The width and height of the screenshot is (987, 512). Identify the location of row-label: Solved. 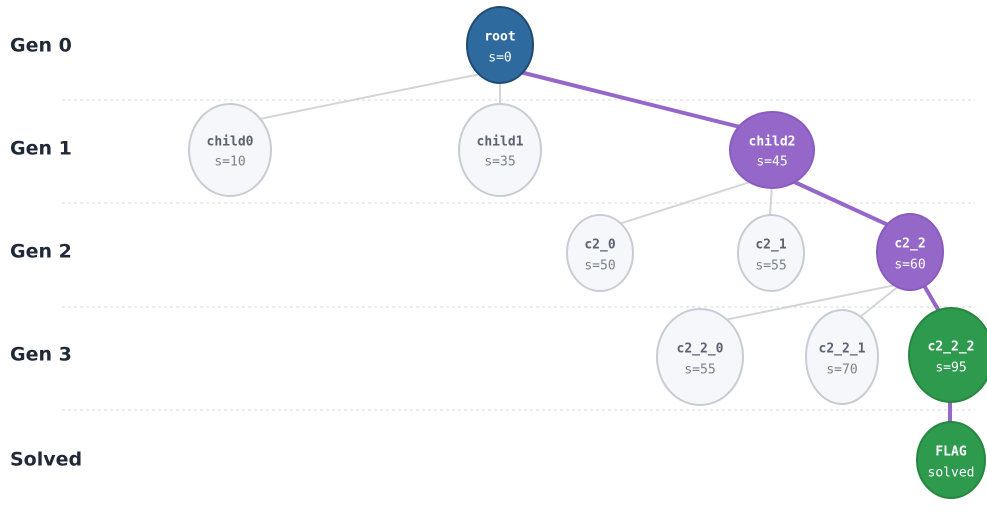
(46, 460).